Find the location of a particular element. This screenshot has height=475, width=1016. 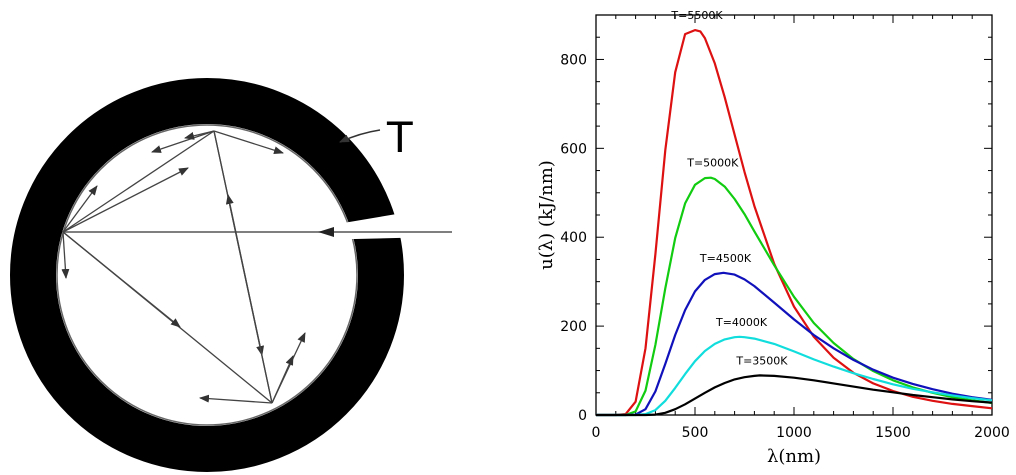

y-tick-label: 600 is located at coordinates (573, 149).